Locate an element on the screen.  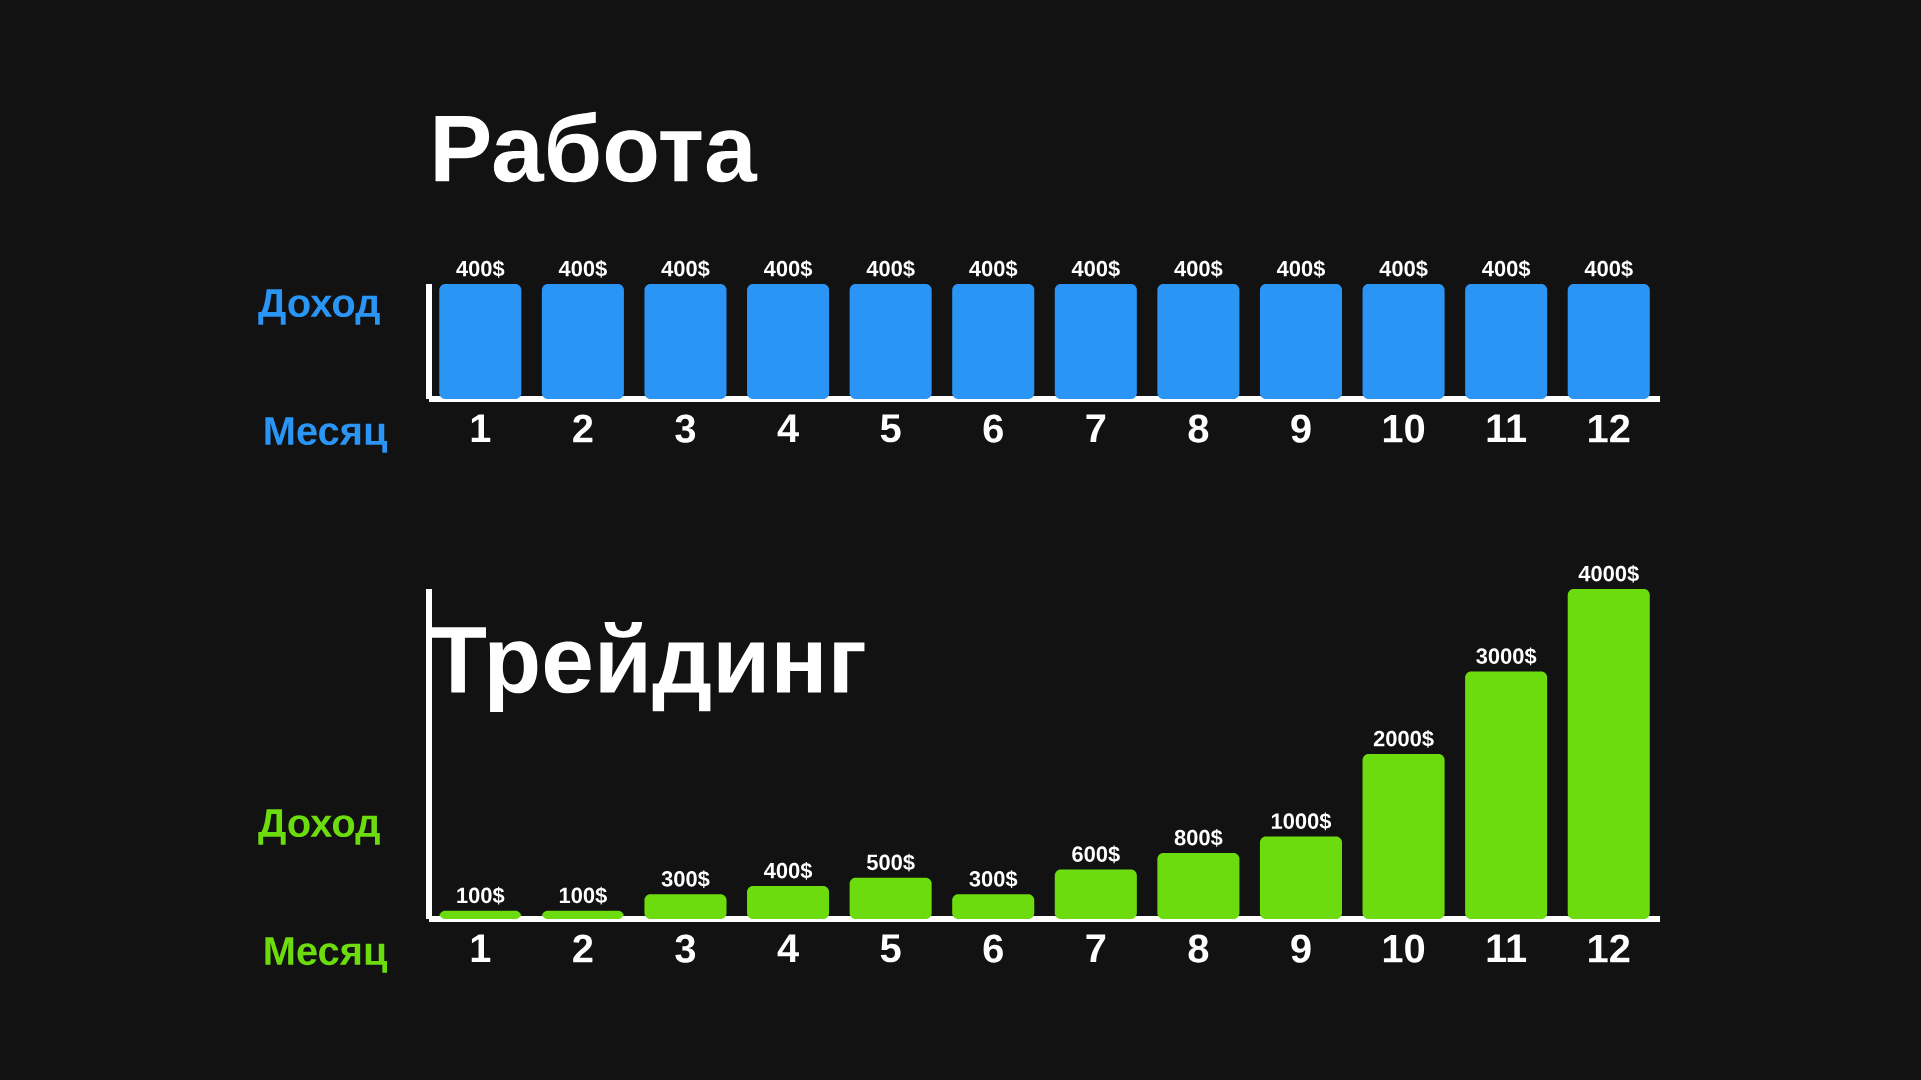
data-label: 800$ is located at coordinates (1198, 837).